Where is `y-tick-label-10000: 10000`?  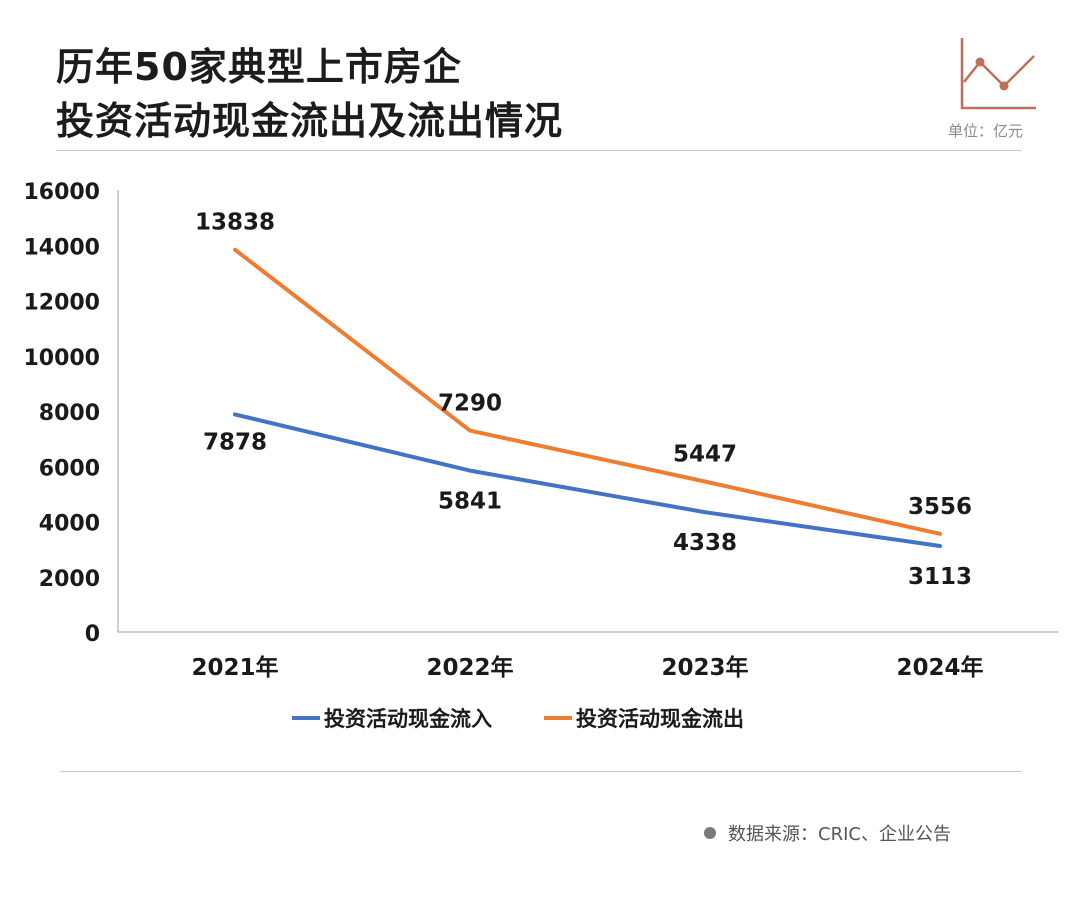 y-tick-label-10000: 10000 is located at coordinates (61, 358).